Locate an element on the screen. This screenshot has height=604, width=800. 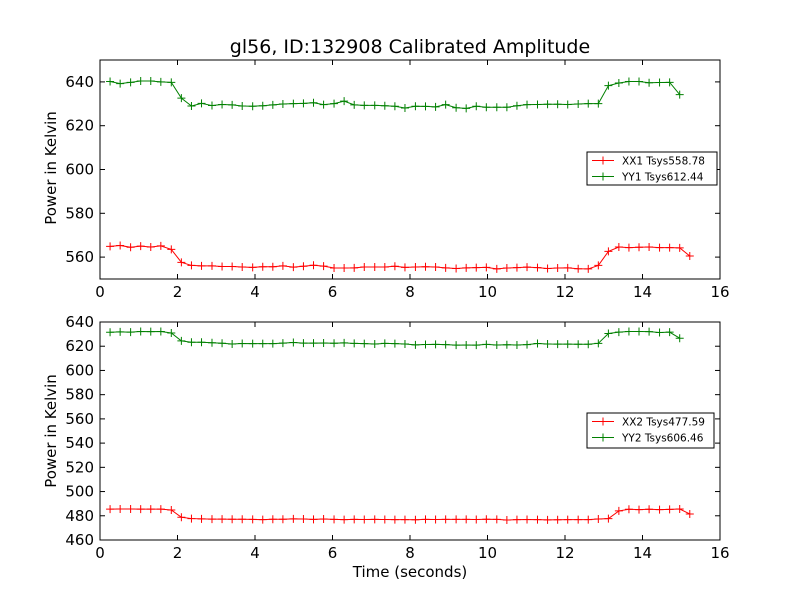
bottom-y-axis-label: Power in Kelvin is located at coordinates (51, 431).